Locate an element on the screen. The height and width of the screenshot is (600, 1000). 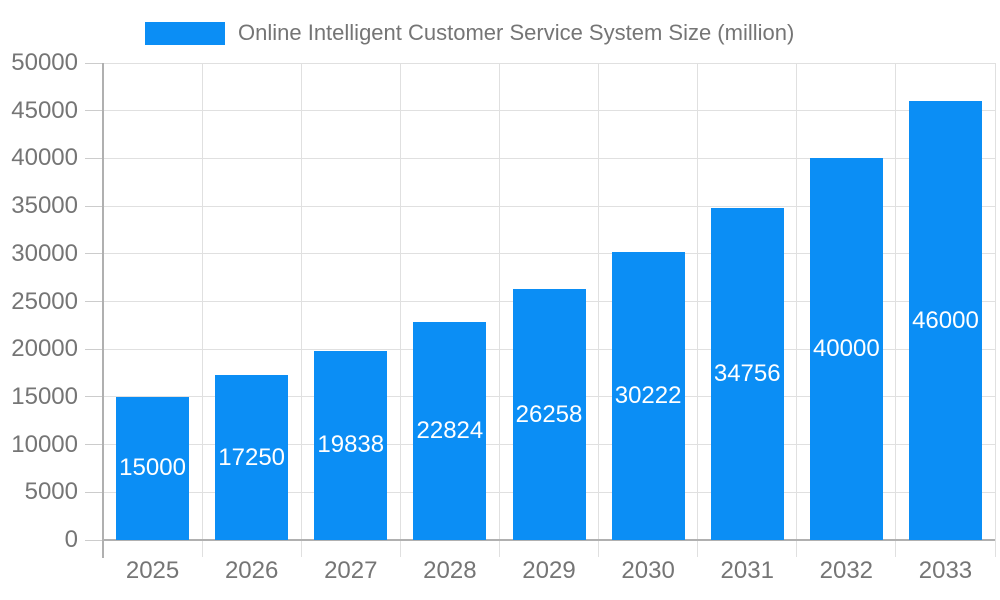
y-axis-tick-label: 15000 is located at coordinates (44, 396).